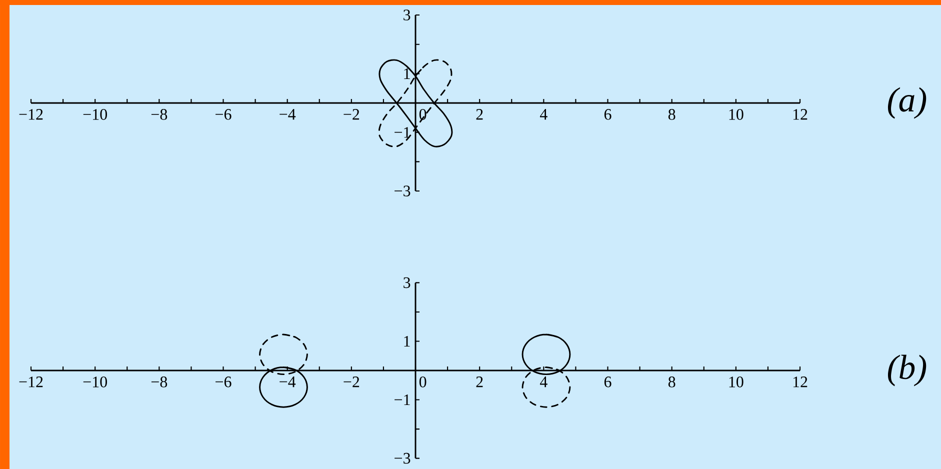 The width and height of the screenshot is (941, 469). Describe the element at coordinates (907, 103) in the screenshot. I see `text: (a)` at that location.